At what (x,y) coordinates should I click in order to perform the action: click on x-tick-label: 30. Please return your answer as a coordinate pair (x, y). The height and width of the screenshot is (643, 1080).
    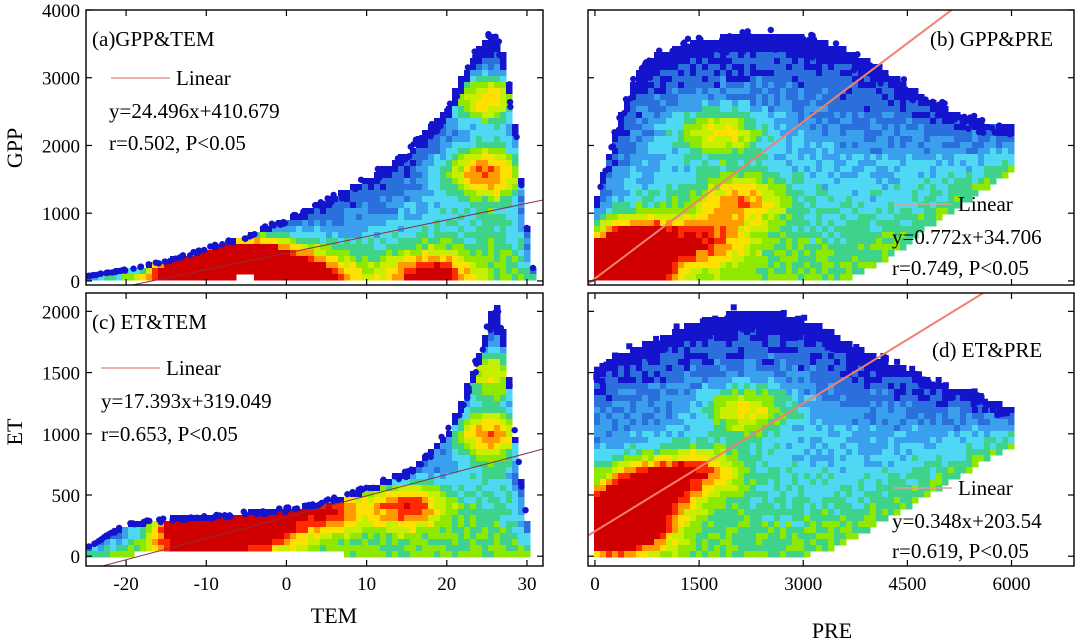
    Looking at the image, I should click on (526, 584).